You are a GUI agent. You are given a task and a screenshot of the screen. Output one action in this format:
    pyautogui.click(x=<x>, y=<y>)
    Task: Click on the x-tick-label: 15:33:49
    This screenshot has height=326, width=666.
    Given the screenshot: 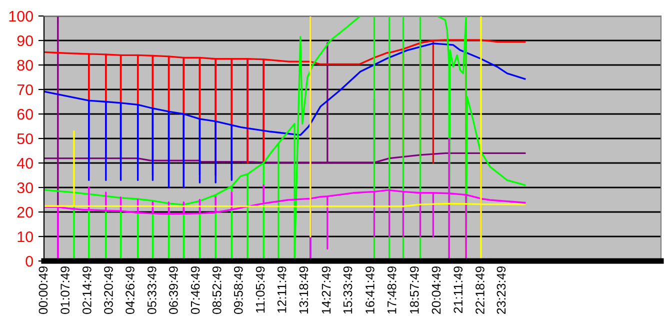 What is the action you would take?
    pyautogui.click(x=347, y=290)
    